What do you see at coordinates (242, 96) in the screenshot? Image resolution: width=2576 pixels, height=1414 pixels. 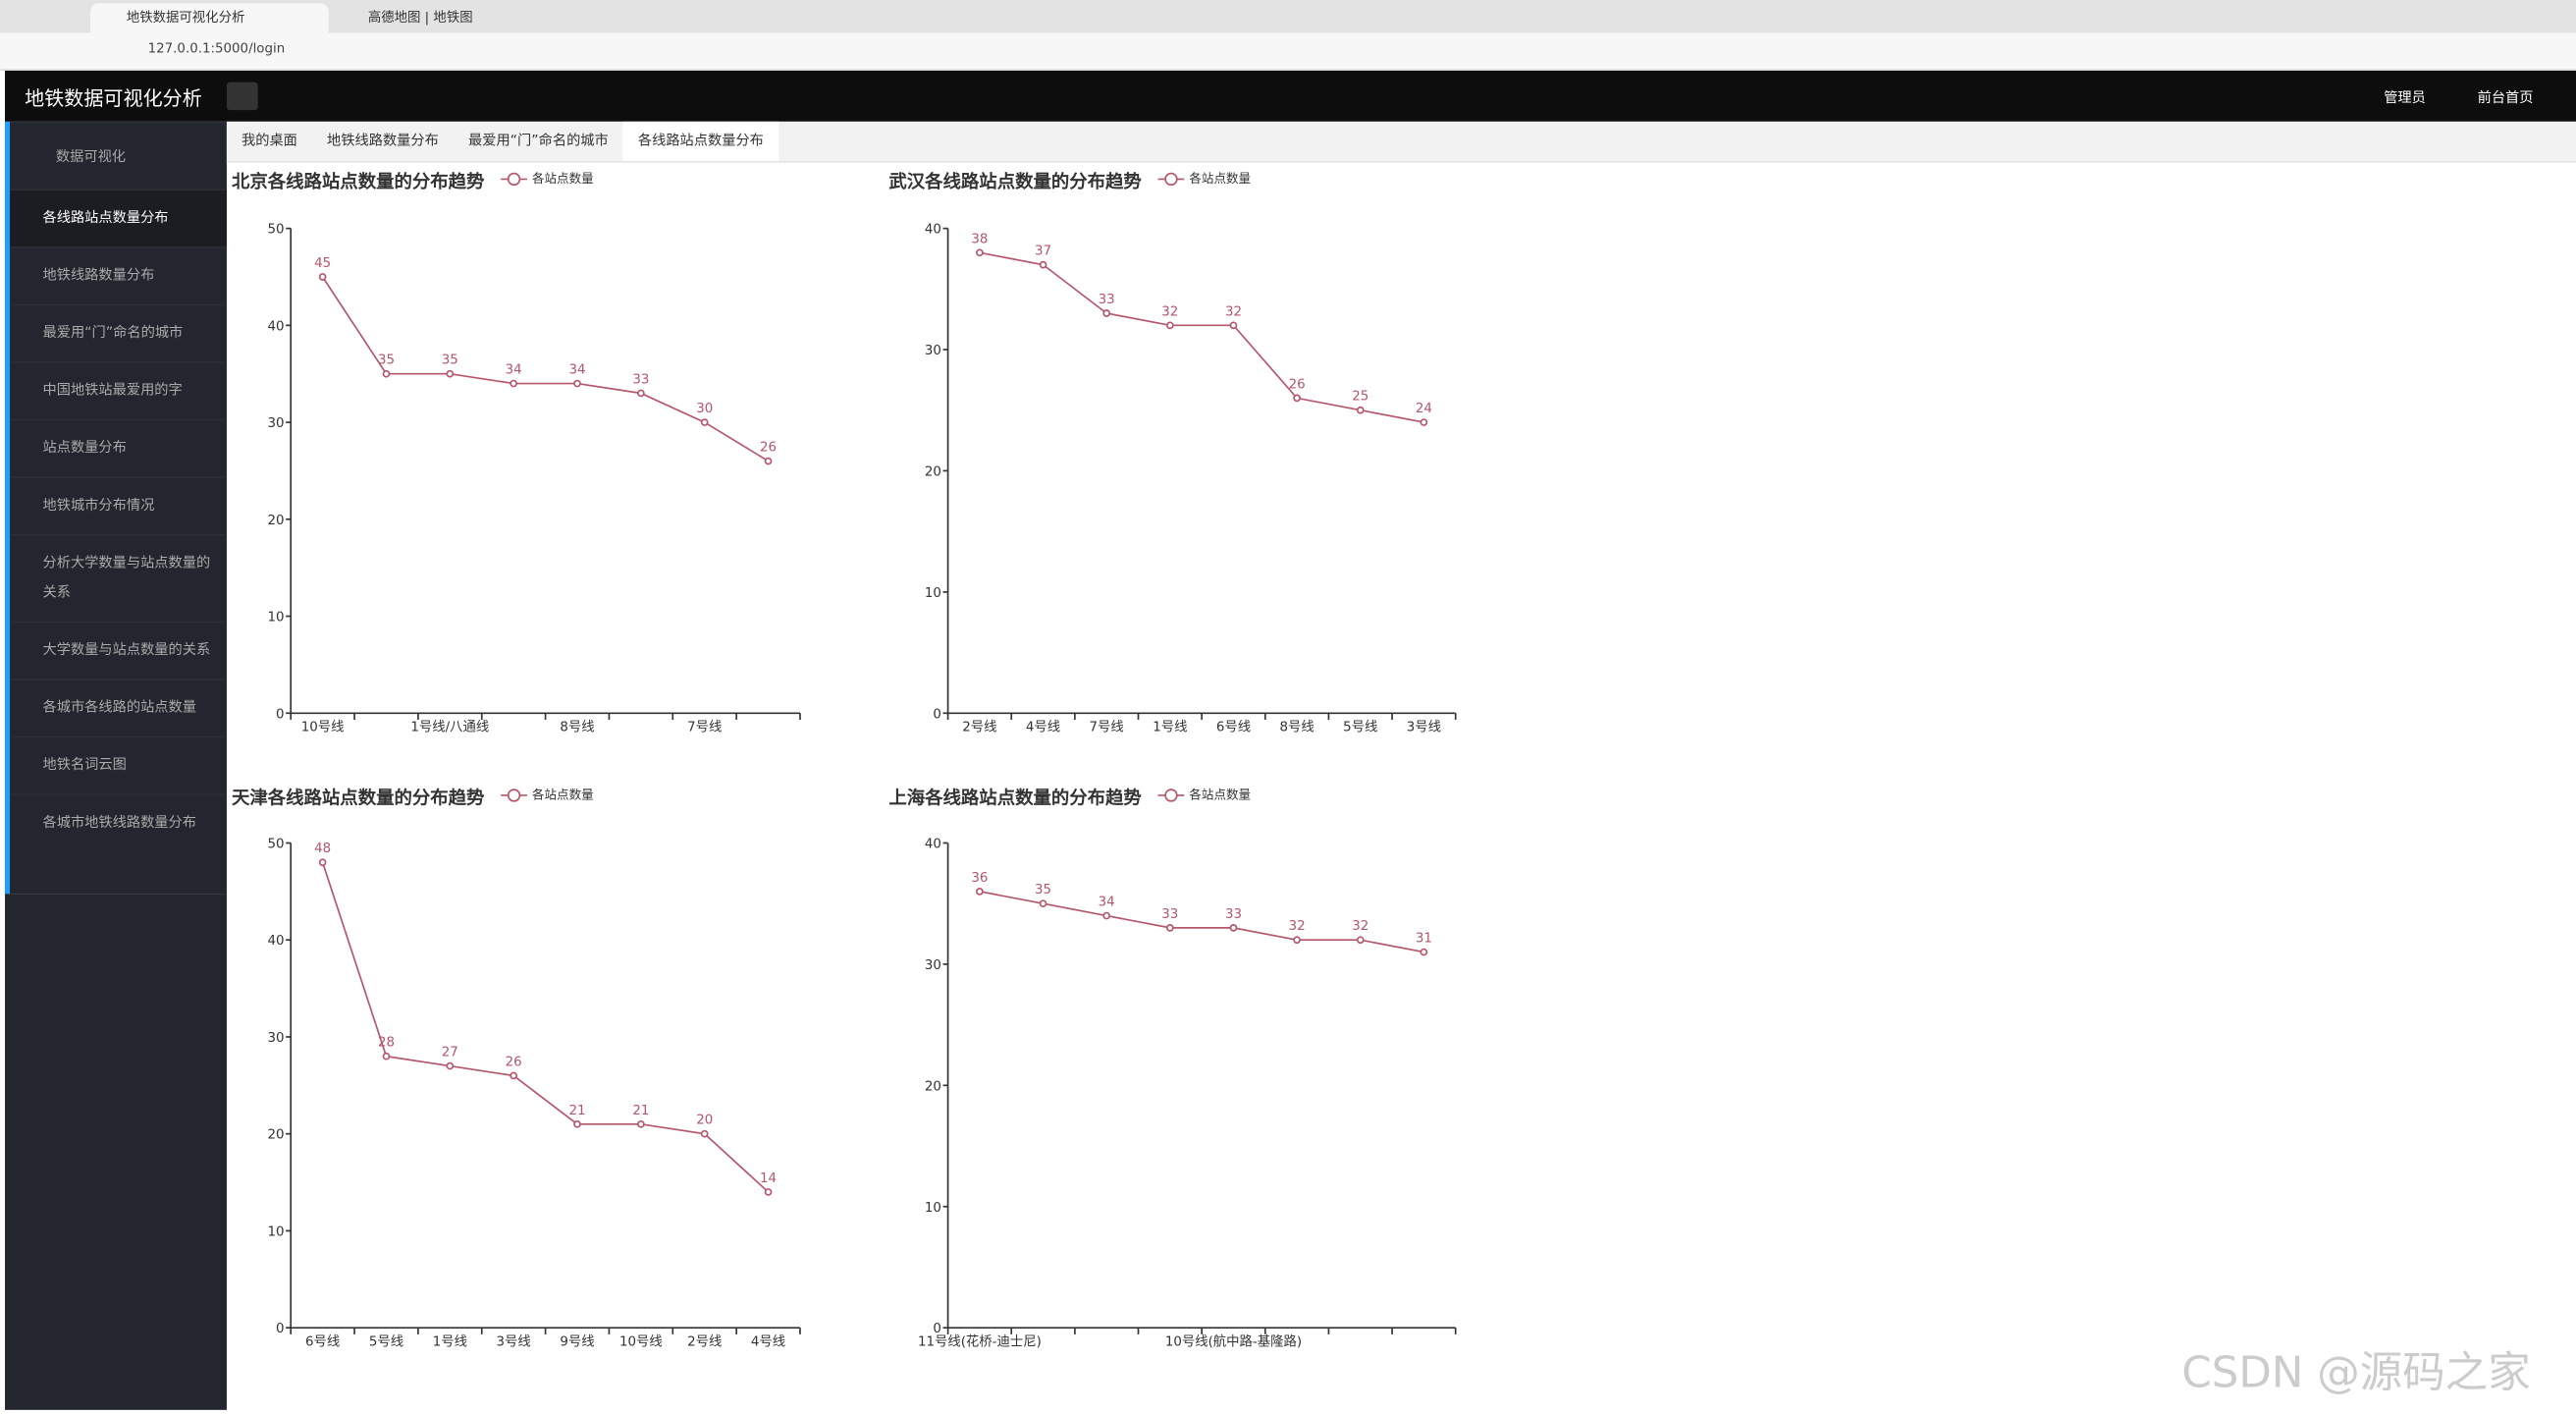 I see `menu-toggle` at bounding box center [242, 96].